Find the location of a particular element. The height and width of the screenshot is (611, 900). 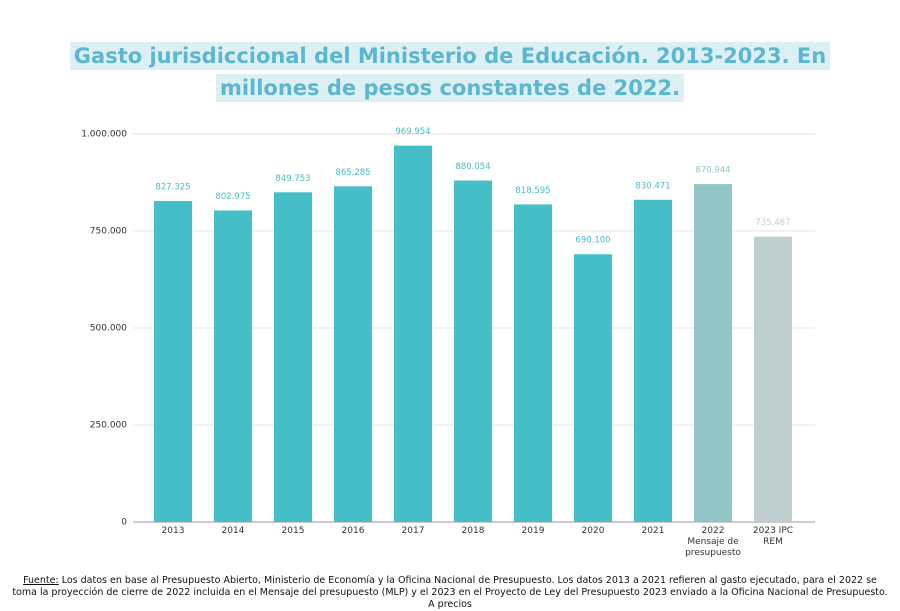

source-label: Fuente: is located at coordinates (41, 580).